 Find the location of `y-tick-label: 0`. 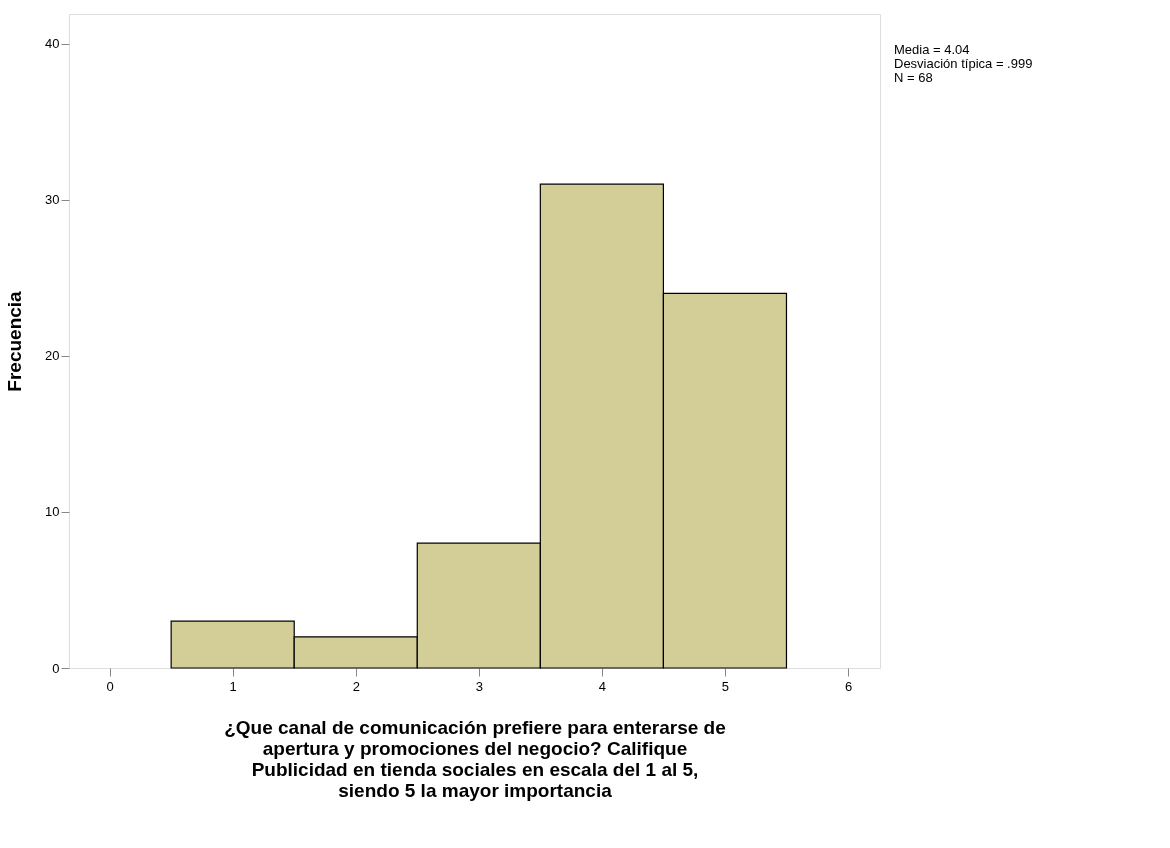

y-tick-label: 0 is located at coordinates (56, 668).